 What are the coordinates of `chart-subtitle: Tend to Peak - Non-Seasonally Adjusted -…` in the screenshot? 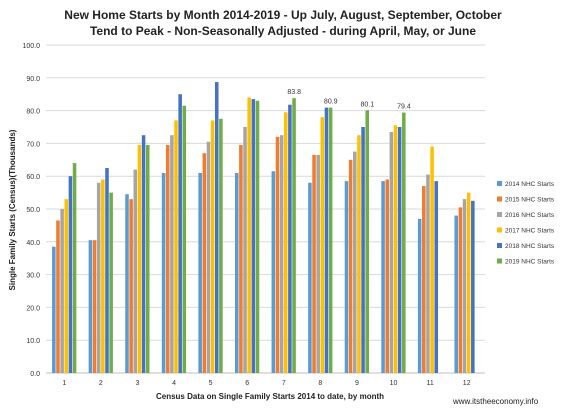 It's located at (283, 31).